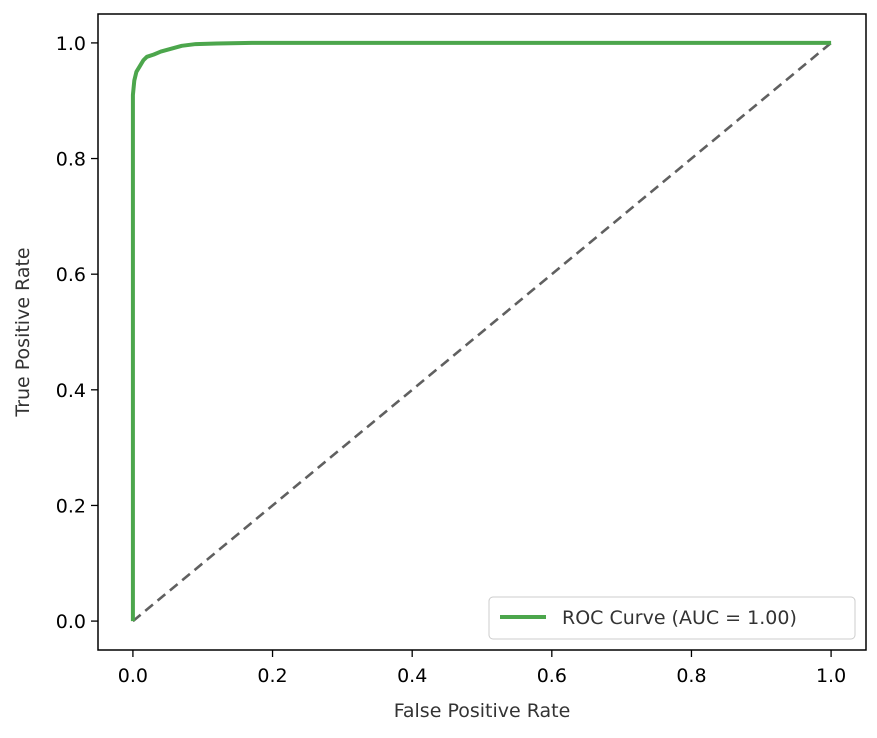 Image resolution: width=877 pixels, height=738 pixels. What do you see at coordinates (71, 506) in the screenshot?
I see `y-tick-label: 0.2` at bounding box center [71, 506].